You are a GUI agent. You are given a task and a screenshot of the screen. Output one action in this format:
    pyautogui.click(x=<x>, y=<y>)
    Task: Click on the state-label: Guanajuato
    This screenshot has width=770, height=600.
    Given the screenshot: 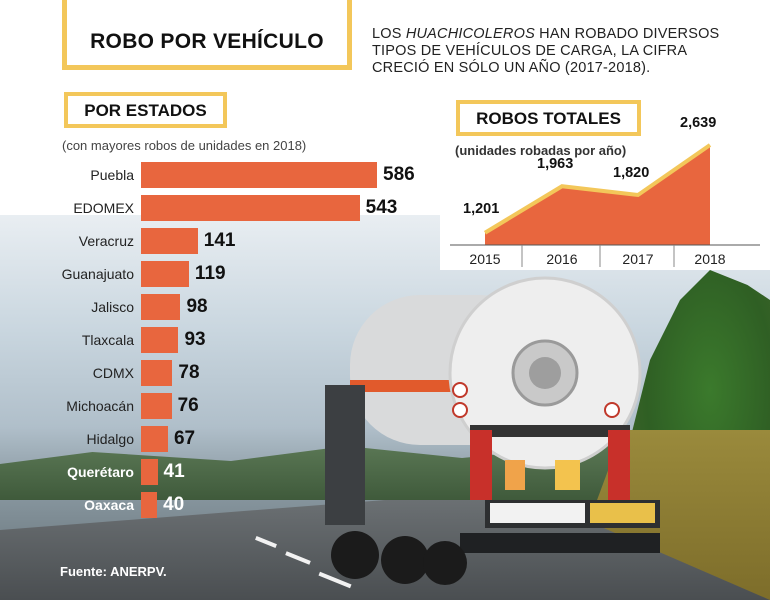 What is the action you would take?
    pyautogui.click(x=97, y=274)
    